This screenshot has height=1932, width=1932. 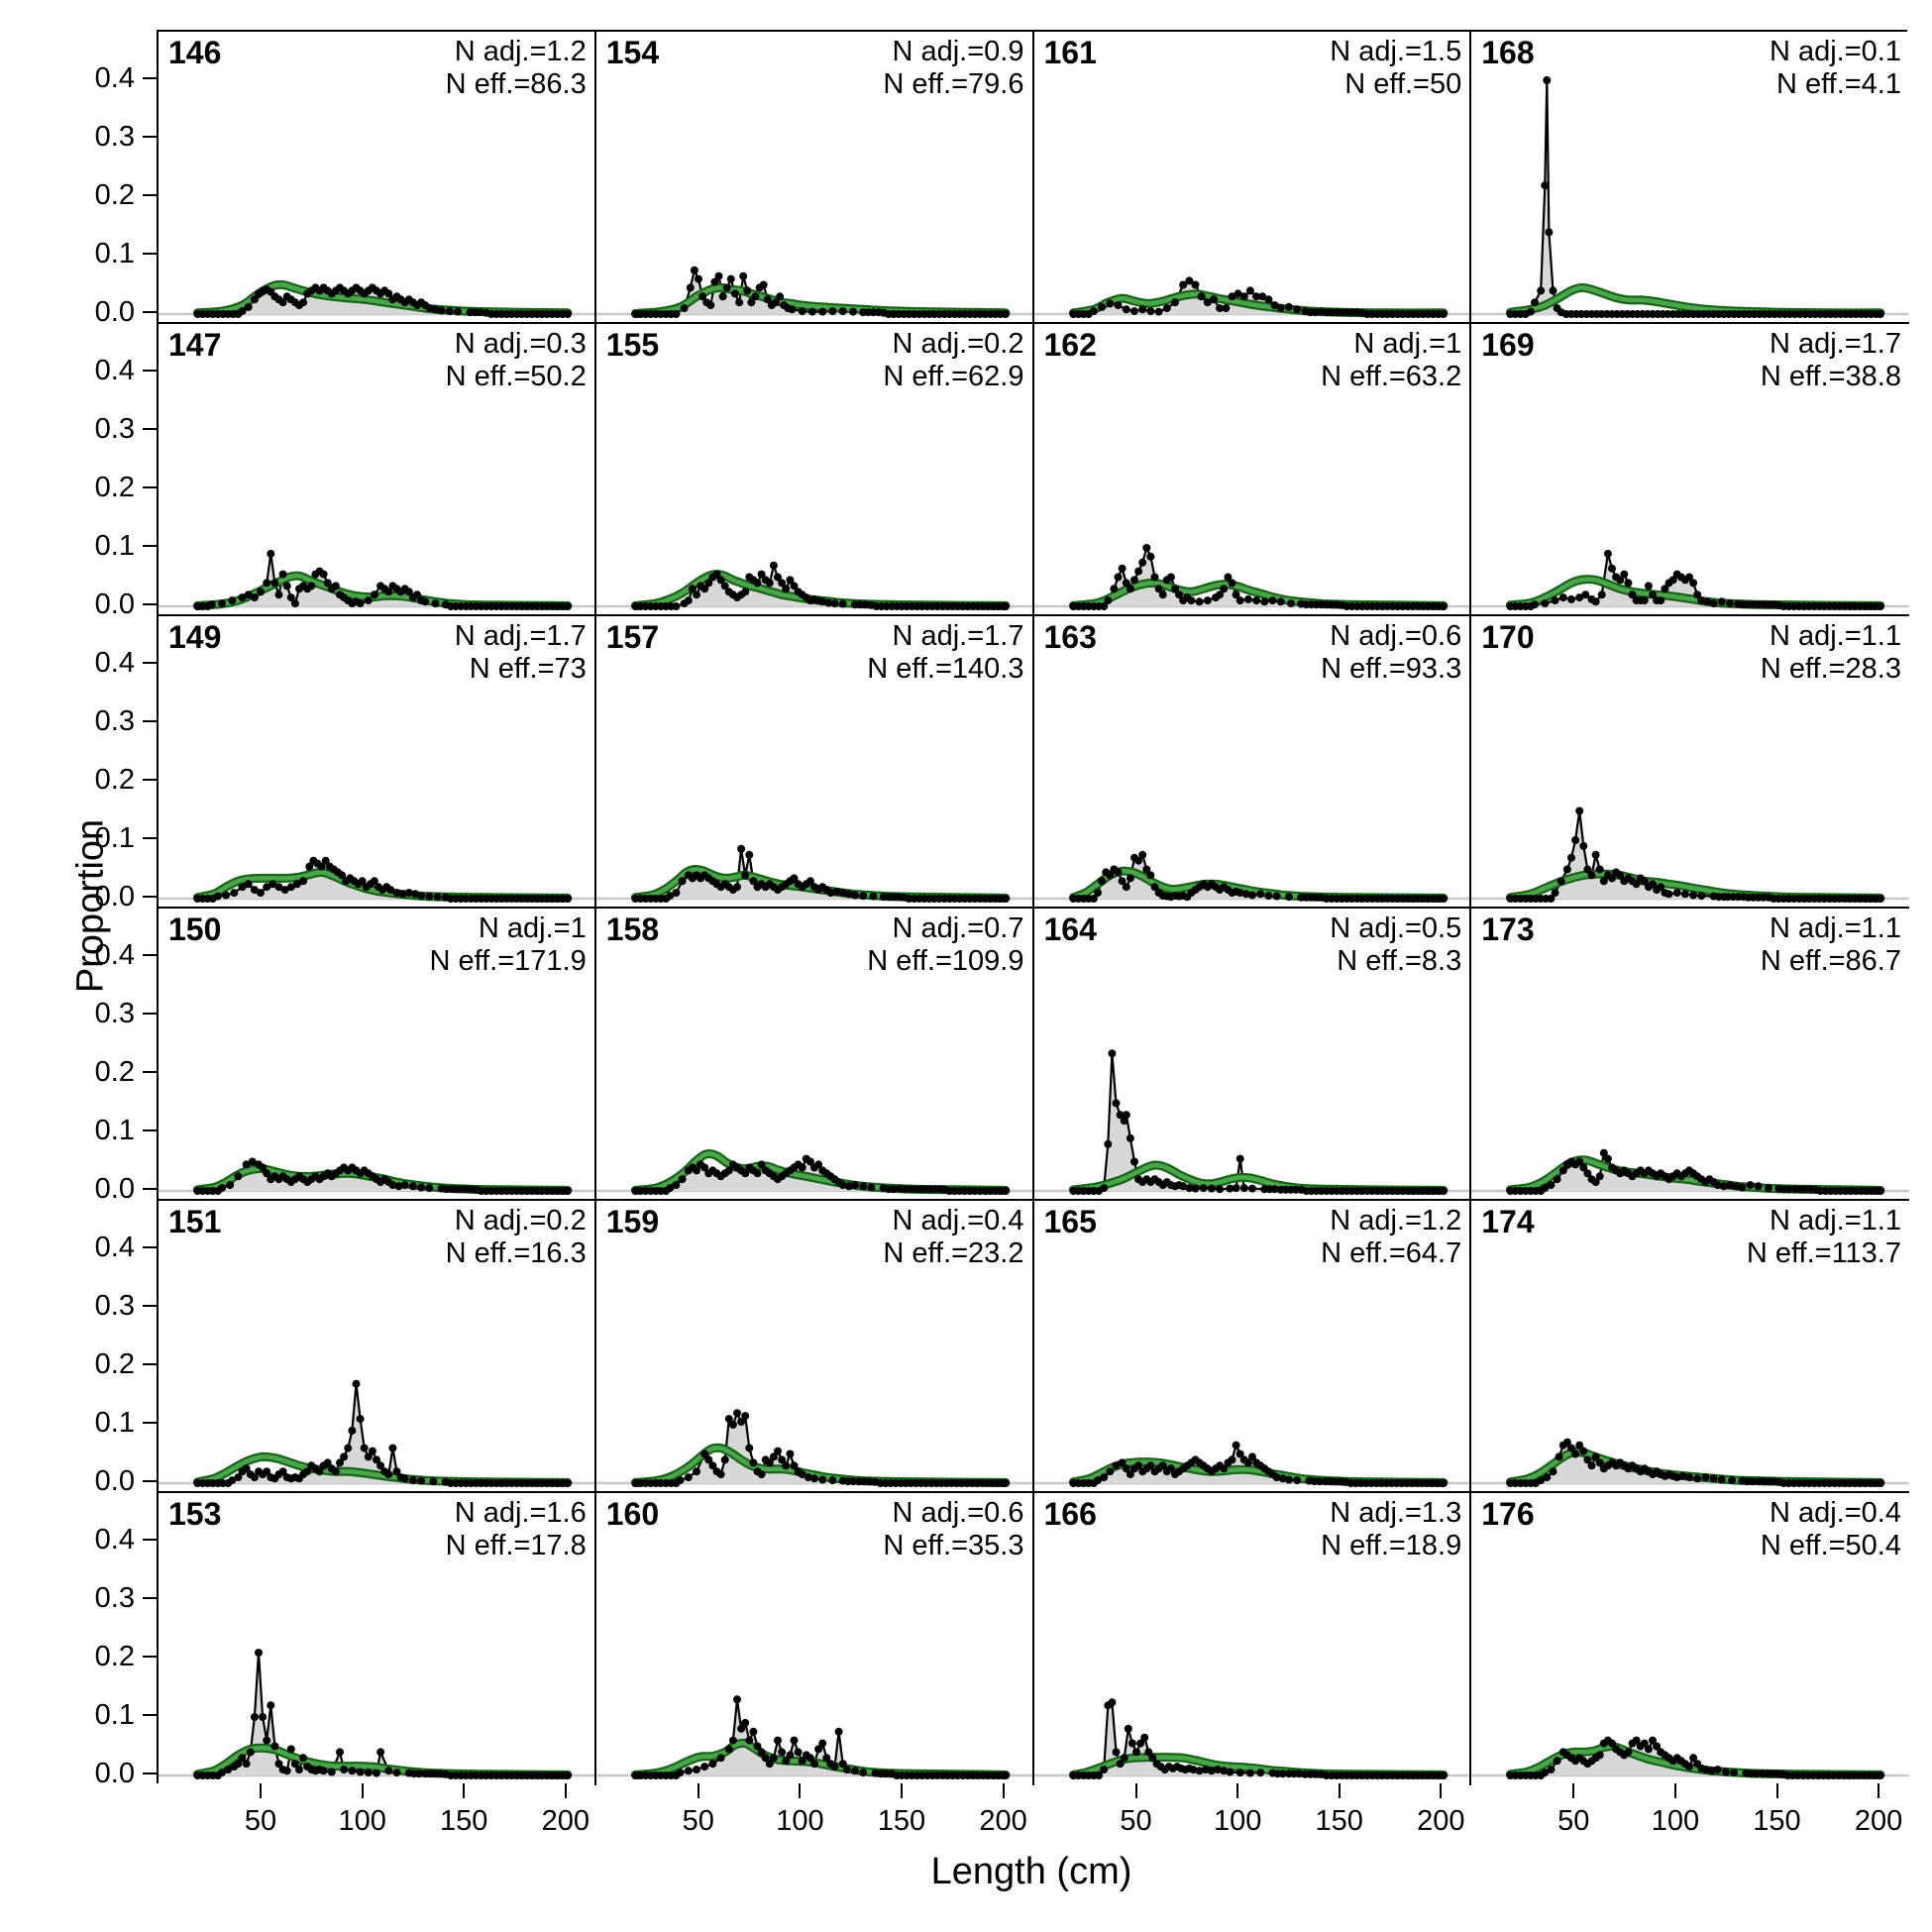 I want to click on panel-annotation: N adj.=0.9 N eff.=79.6, so click(x=953, y=69).